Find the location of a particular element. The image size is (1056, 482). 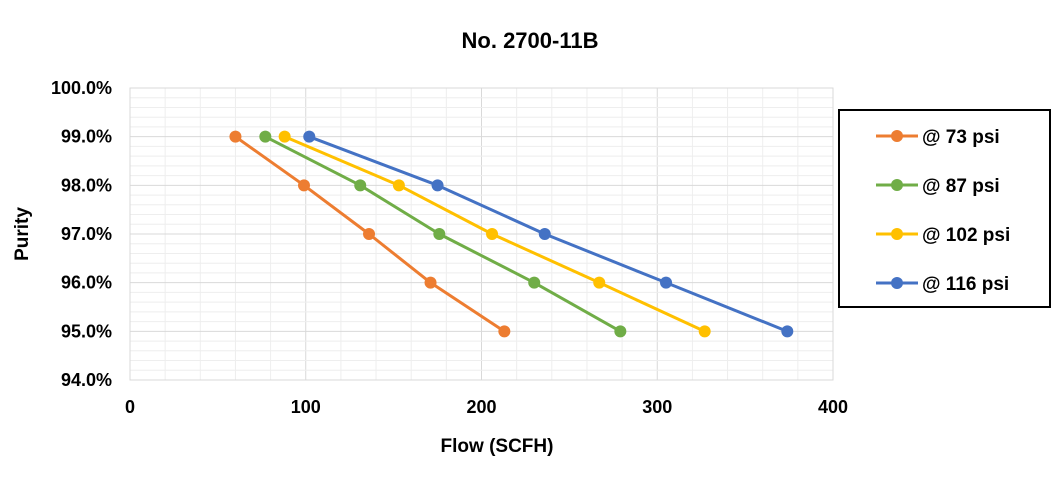

y-tick-label: 94.0% is located at coordinates (86, 380).